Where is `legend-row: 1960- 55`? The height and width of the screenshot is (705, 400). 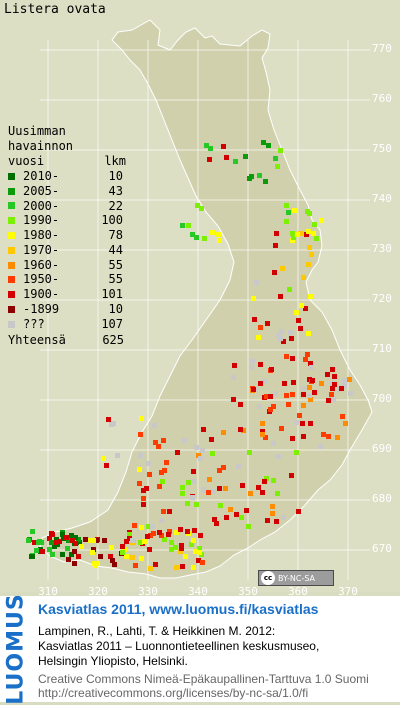
legend-row: 1960- 55 is located at coordinates (67, 265).